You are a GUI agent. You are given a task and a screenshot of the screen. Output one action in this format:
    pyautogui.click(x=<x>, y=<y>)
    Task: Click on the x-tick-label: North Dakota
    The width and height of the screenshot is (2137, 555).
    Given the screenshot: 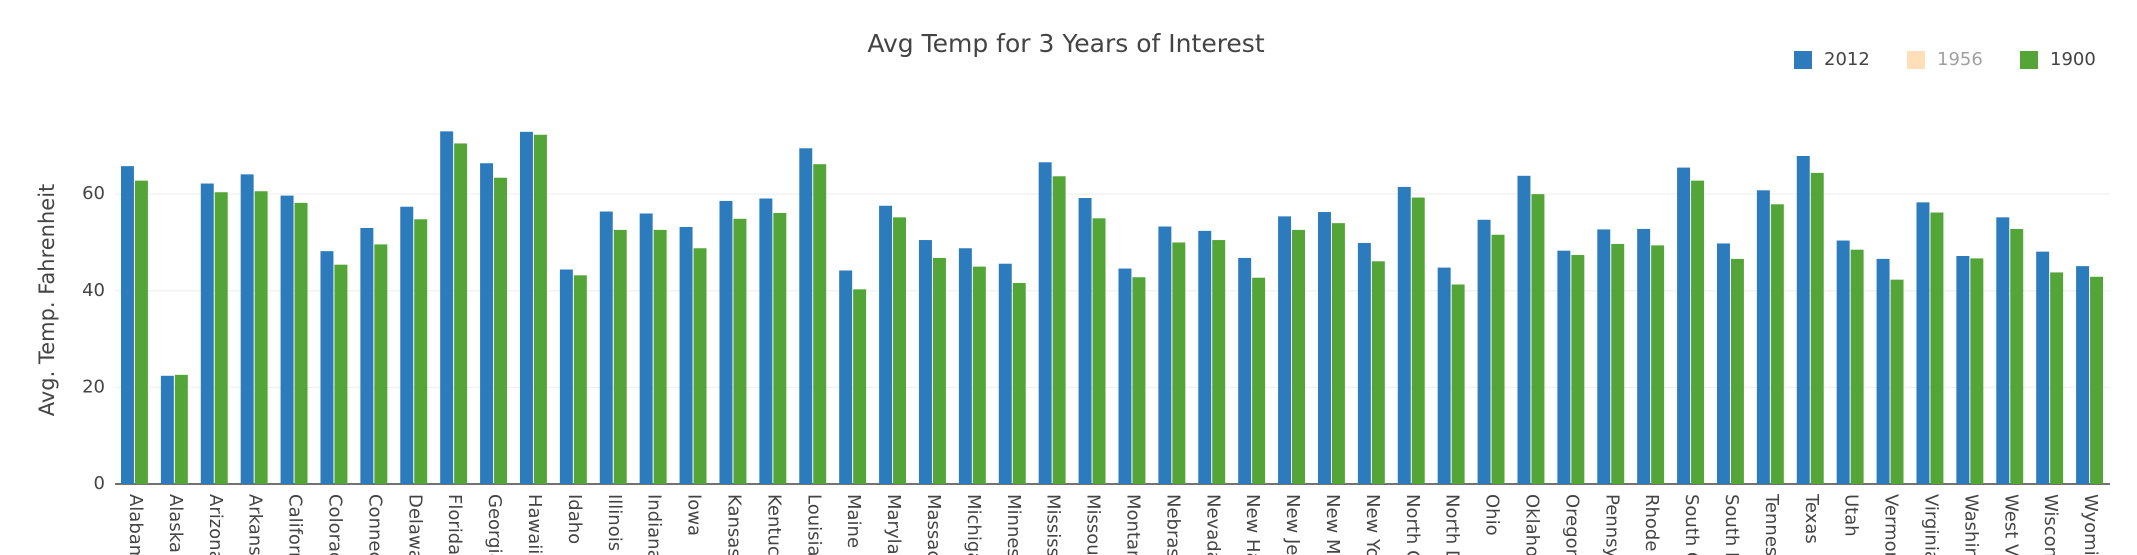 What is the action you would take?
    pyautogui.click(x=1452, y=524)
    